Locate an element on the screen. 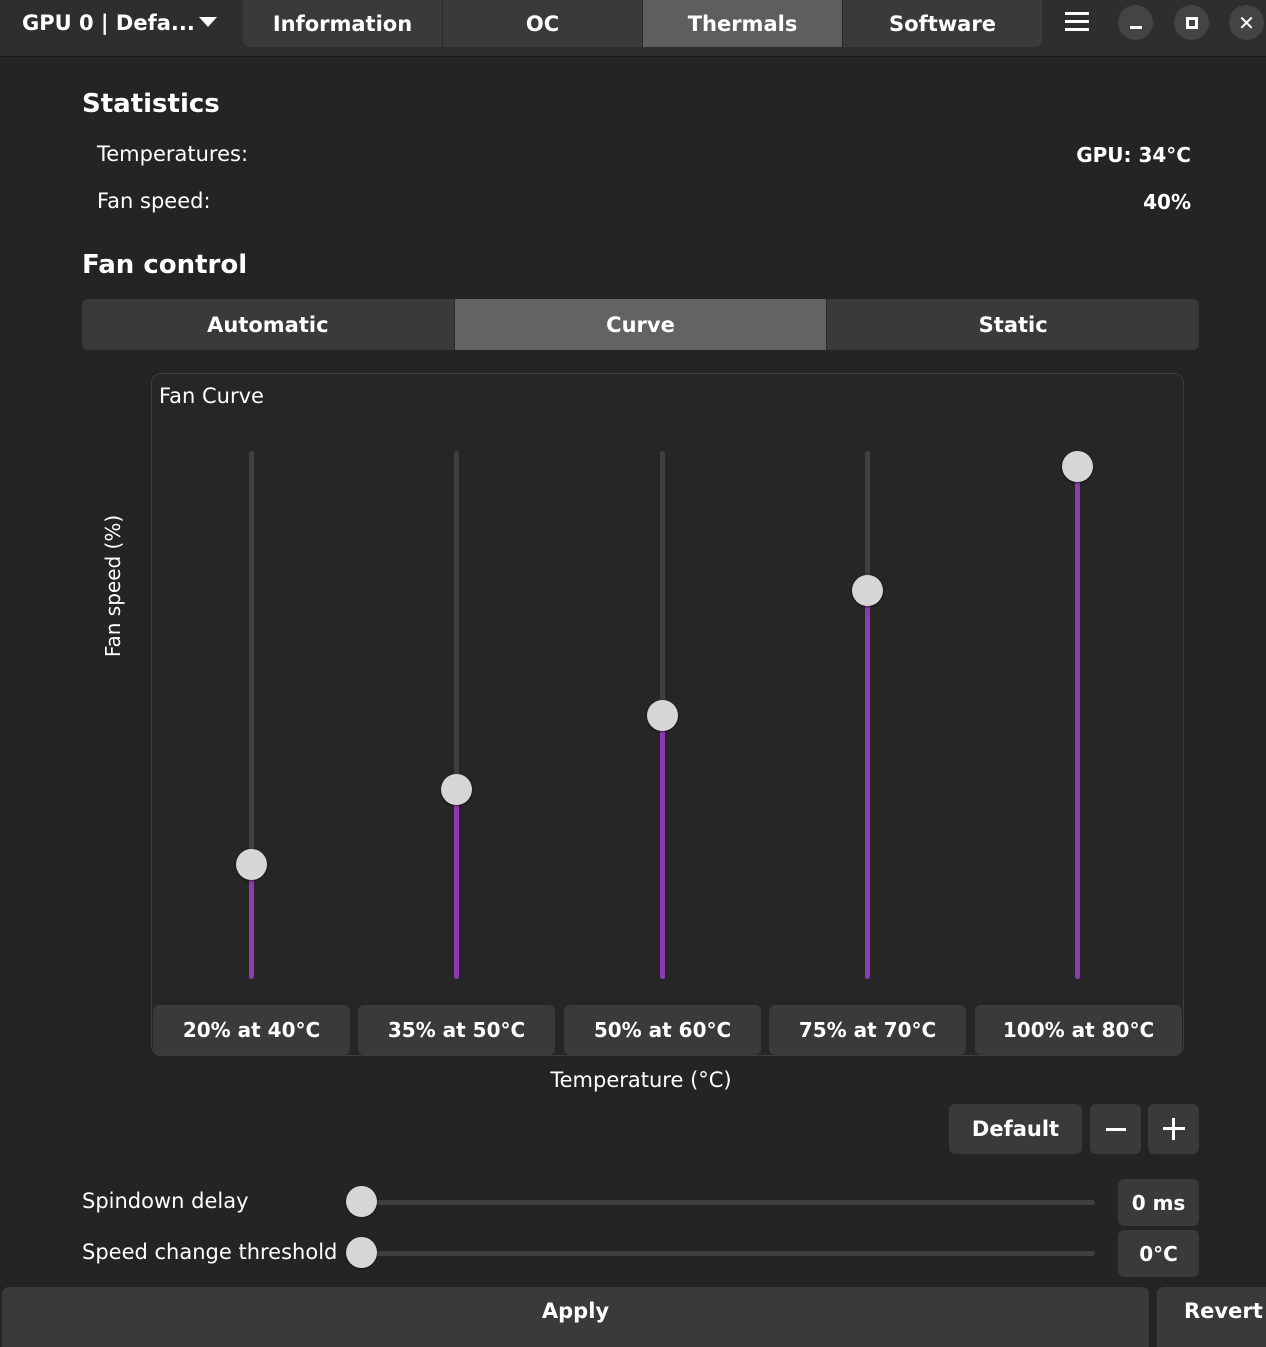 The image size is (1266, 1347). fan-control-heading: Fan control is located at coordinates (165, 265).